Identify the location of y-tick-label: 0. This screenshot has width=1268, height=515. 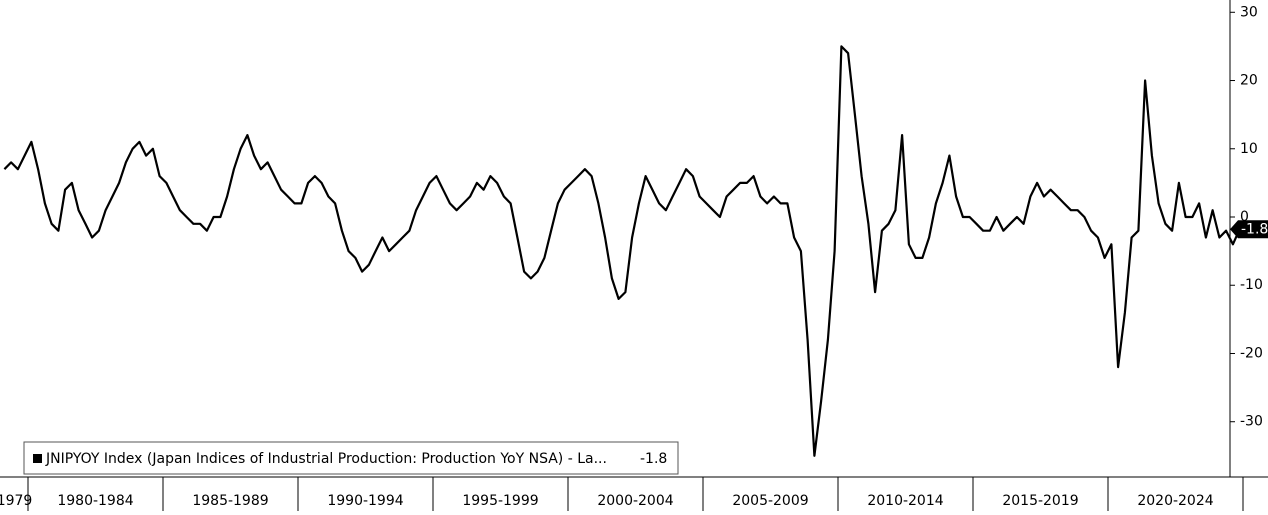
(1244, 217).